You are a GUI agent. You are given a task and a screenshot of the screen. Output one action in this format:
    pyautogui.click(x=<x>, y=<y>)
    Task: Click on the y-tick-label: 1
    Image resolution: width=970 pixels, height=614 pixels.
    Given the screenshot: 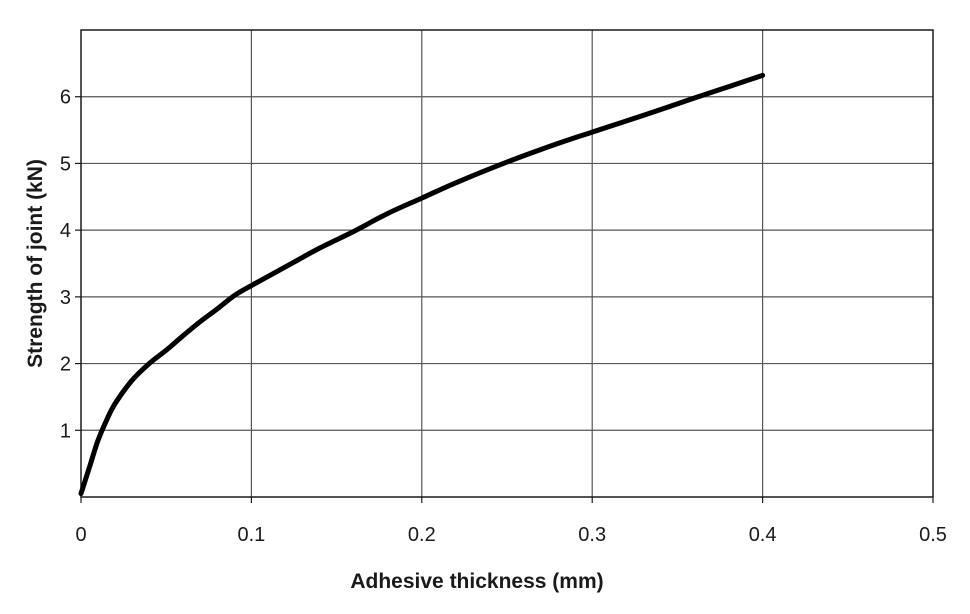 What is the action you would take?
    pyautogui.click(x=65, y=431)
    